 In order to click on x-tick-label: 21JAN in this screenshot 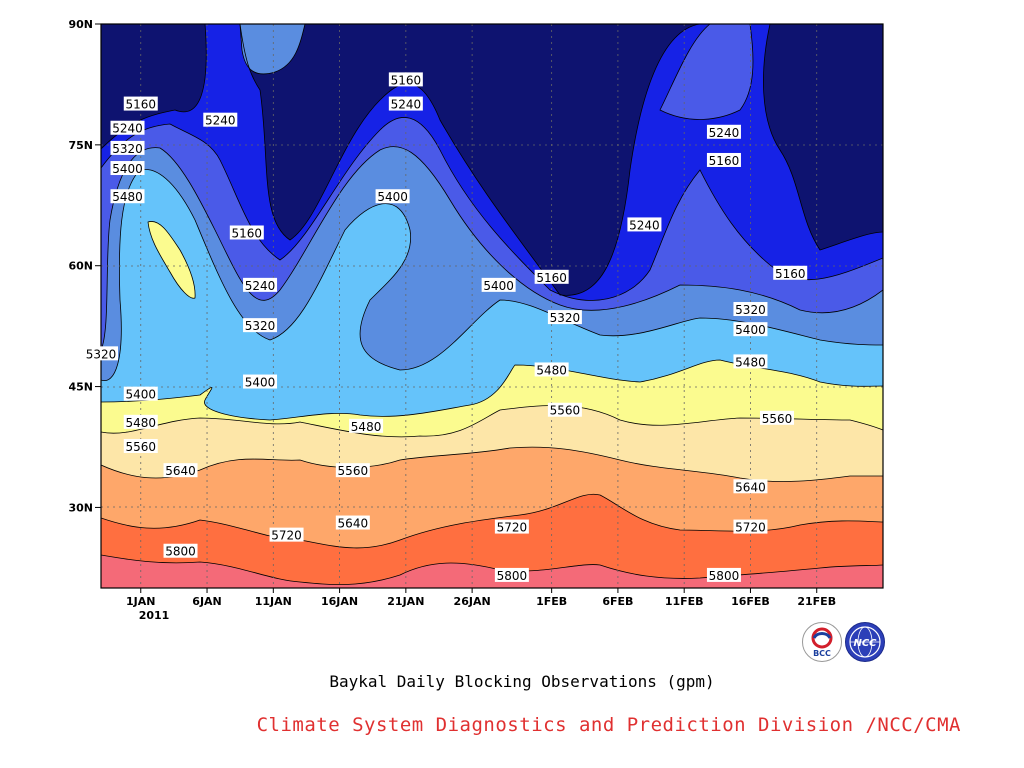, I will do `click(405, 601)`.